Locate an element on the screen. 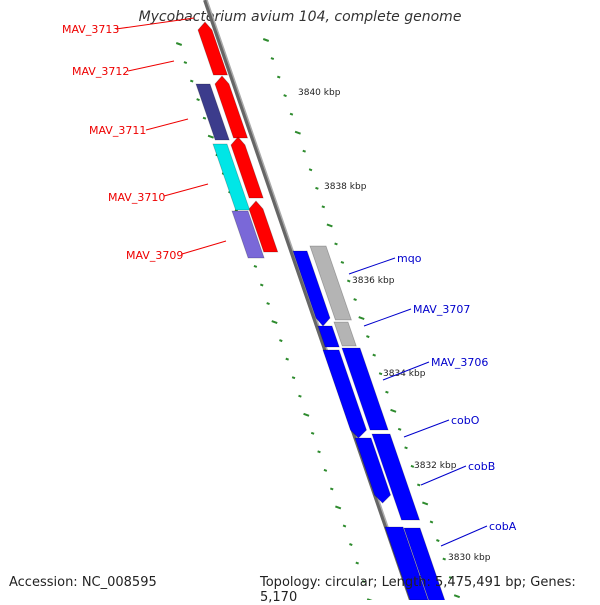 The height and width of the screenshot is (605, 600). forward-gene-label: MAV_3711 is located at coordinates (117, 130).